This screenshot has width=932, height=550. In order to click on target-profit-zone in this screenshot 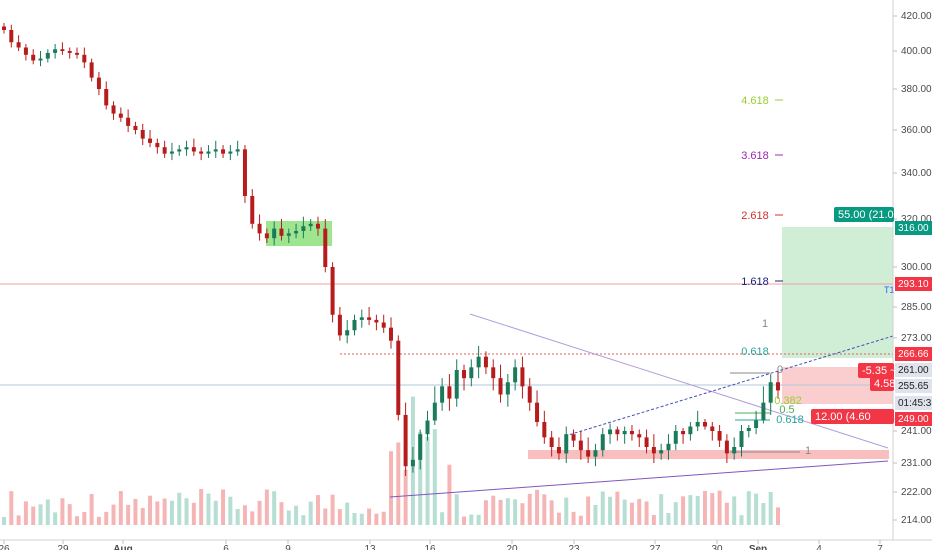, I will do `click(837, 292)`.